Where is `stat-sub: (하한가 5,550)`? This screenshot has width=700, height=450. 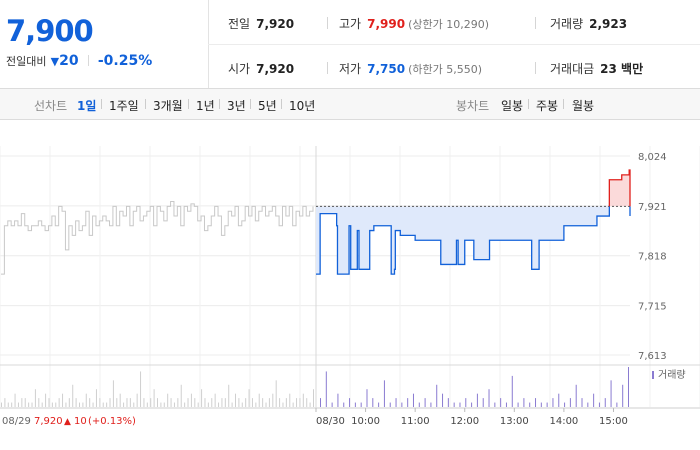
stat-sub: (하한가 5,550) is located at coordinates (445, 69).